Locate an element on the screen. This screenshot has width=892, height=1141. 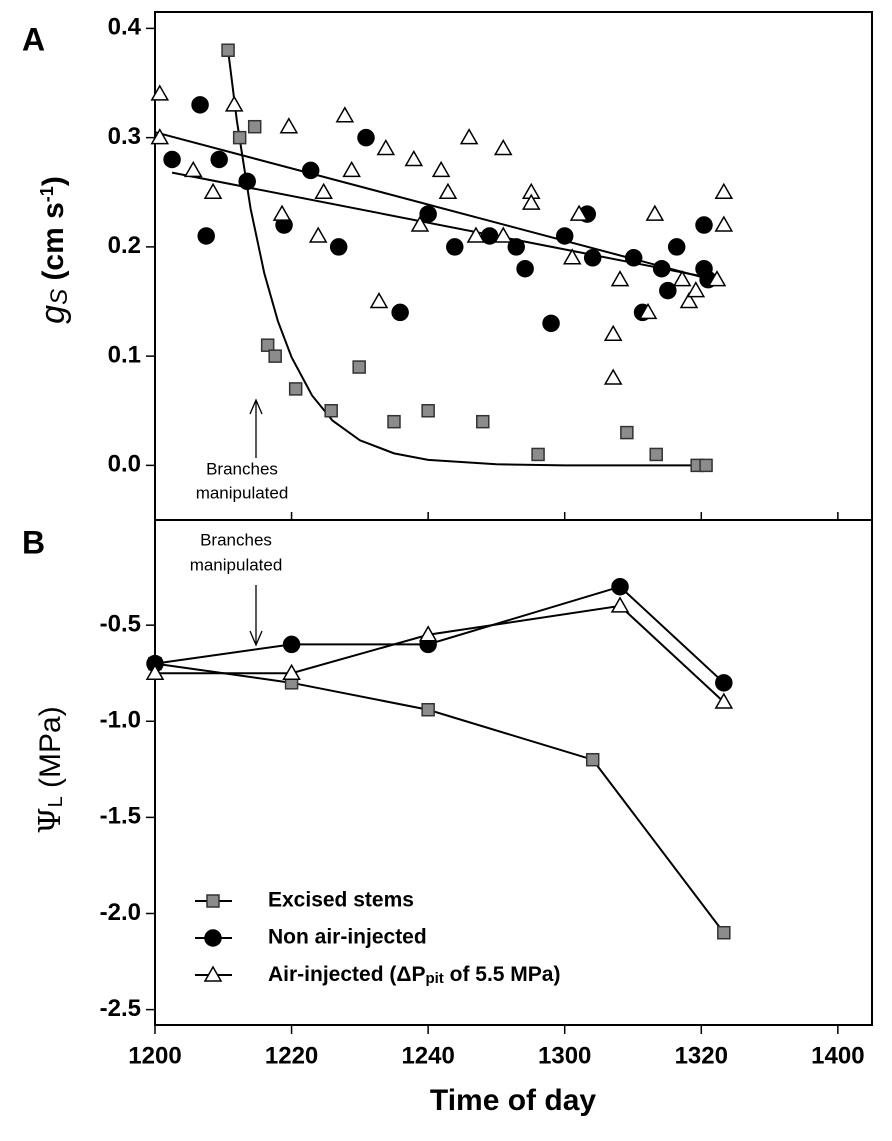
y-tick-label: 0.0 is located at coordinates (124, 464).